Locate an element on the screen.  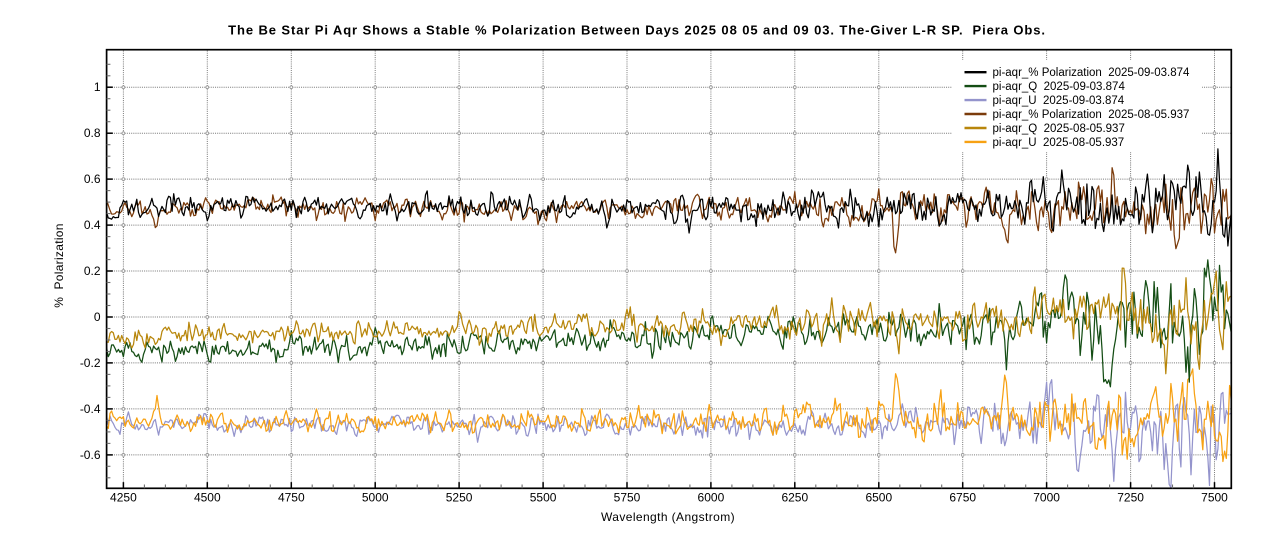
svg-text: 7000 is located at coordinates (1046, 498).